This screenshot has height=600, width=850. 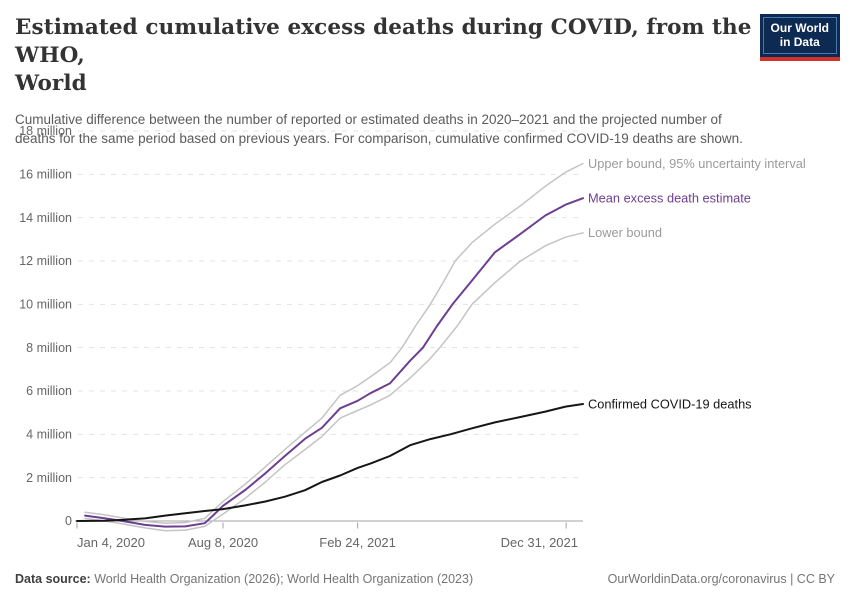 I want to click on credit-link: OurWorldinData.org/coronavirus | CC BY, so click(x=721, y=579).